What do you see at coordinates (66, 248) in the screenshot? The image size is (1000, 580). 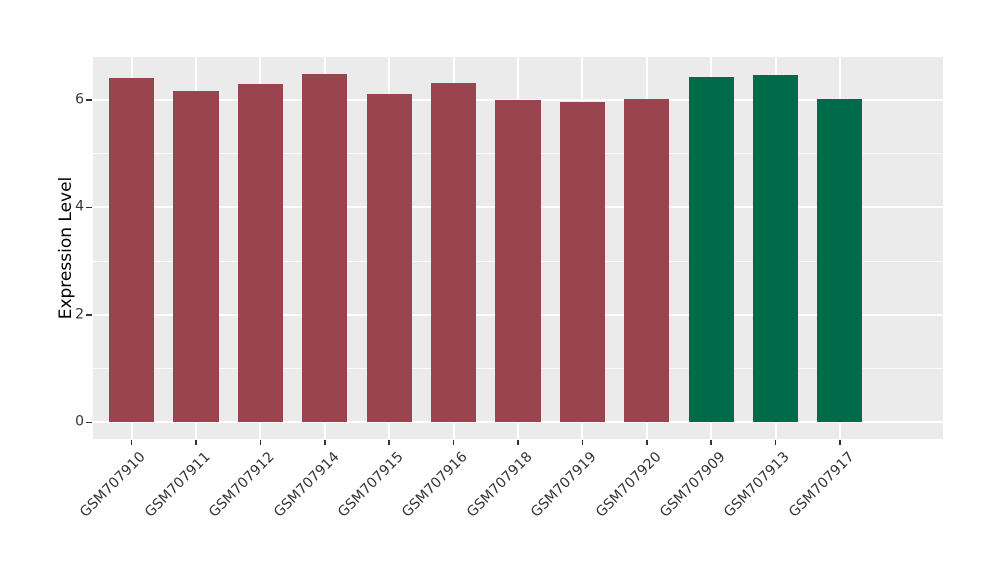 I see `y-axis-title: Expression Level` at bounding box center [66, 248].